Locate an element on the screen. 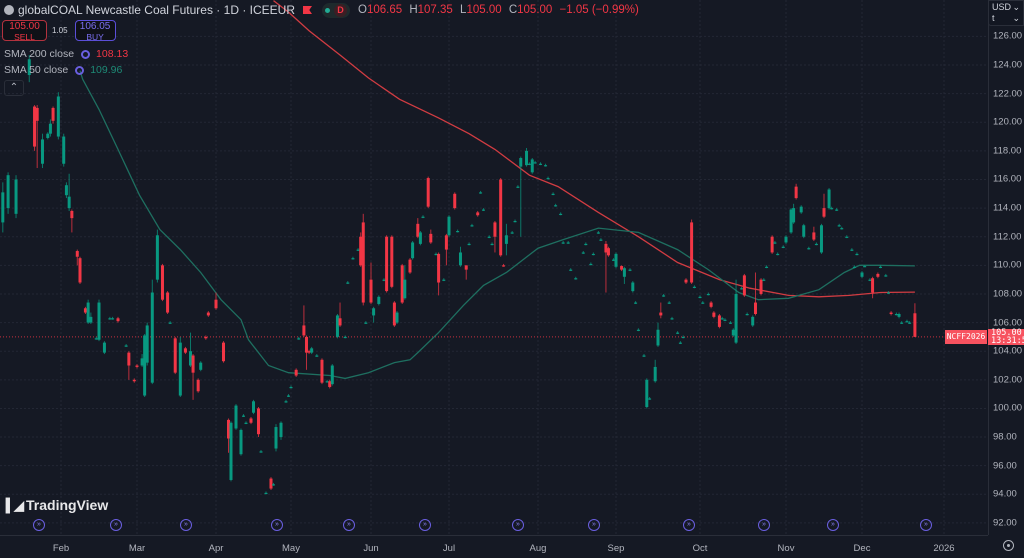 This screenshot has width=1024, height=558. gear-icon is located at coordinates (1008, 545).